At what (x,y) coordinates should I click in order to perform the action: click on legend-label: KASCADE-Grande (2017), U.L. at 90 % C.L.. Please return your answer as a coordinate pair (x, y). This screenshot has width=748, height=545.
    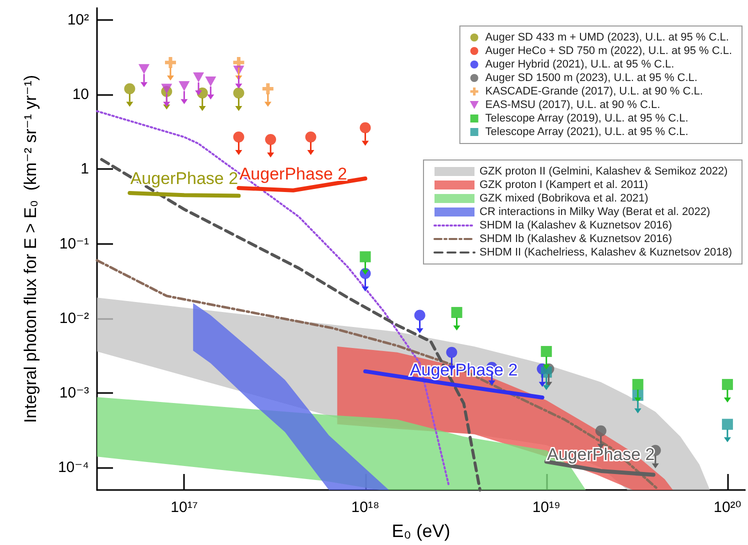
    Looking at the image, I should click on (594, 92).